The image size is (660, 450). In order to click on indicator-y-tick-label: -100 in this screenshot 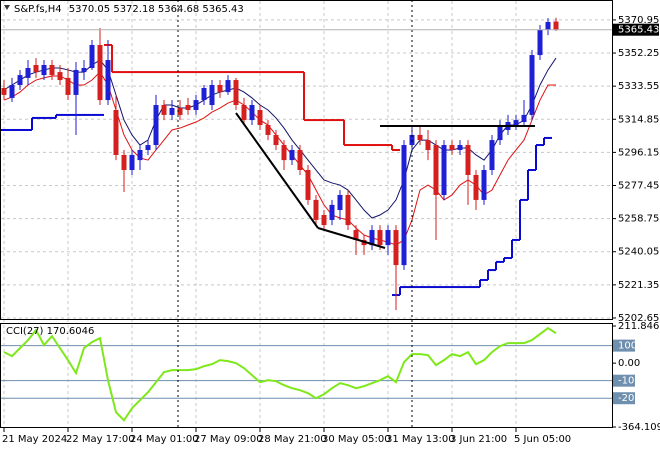, I will do `click(629, 381)`.